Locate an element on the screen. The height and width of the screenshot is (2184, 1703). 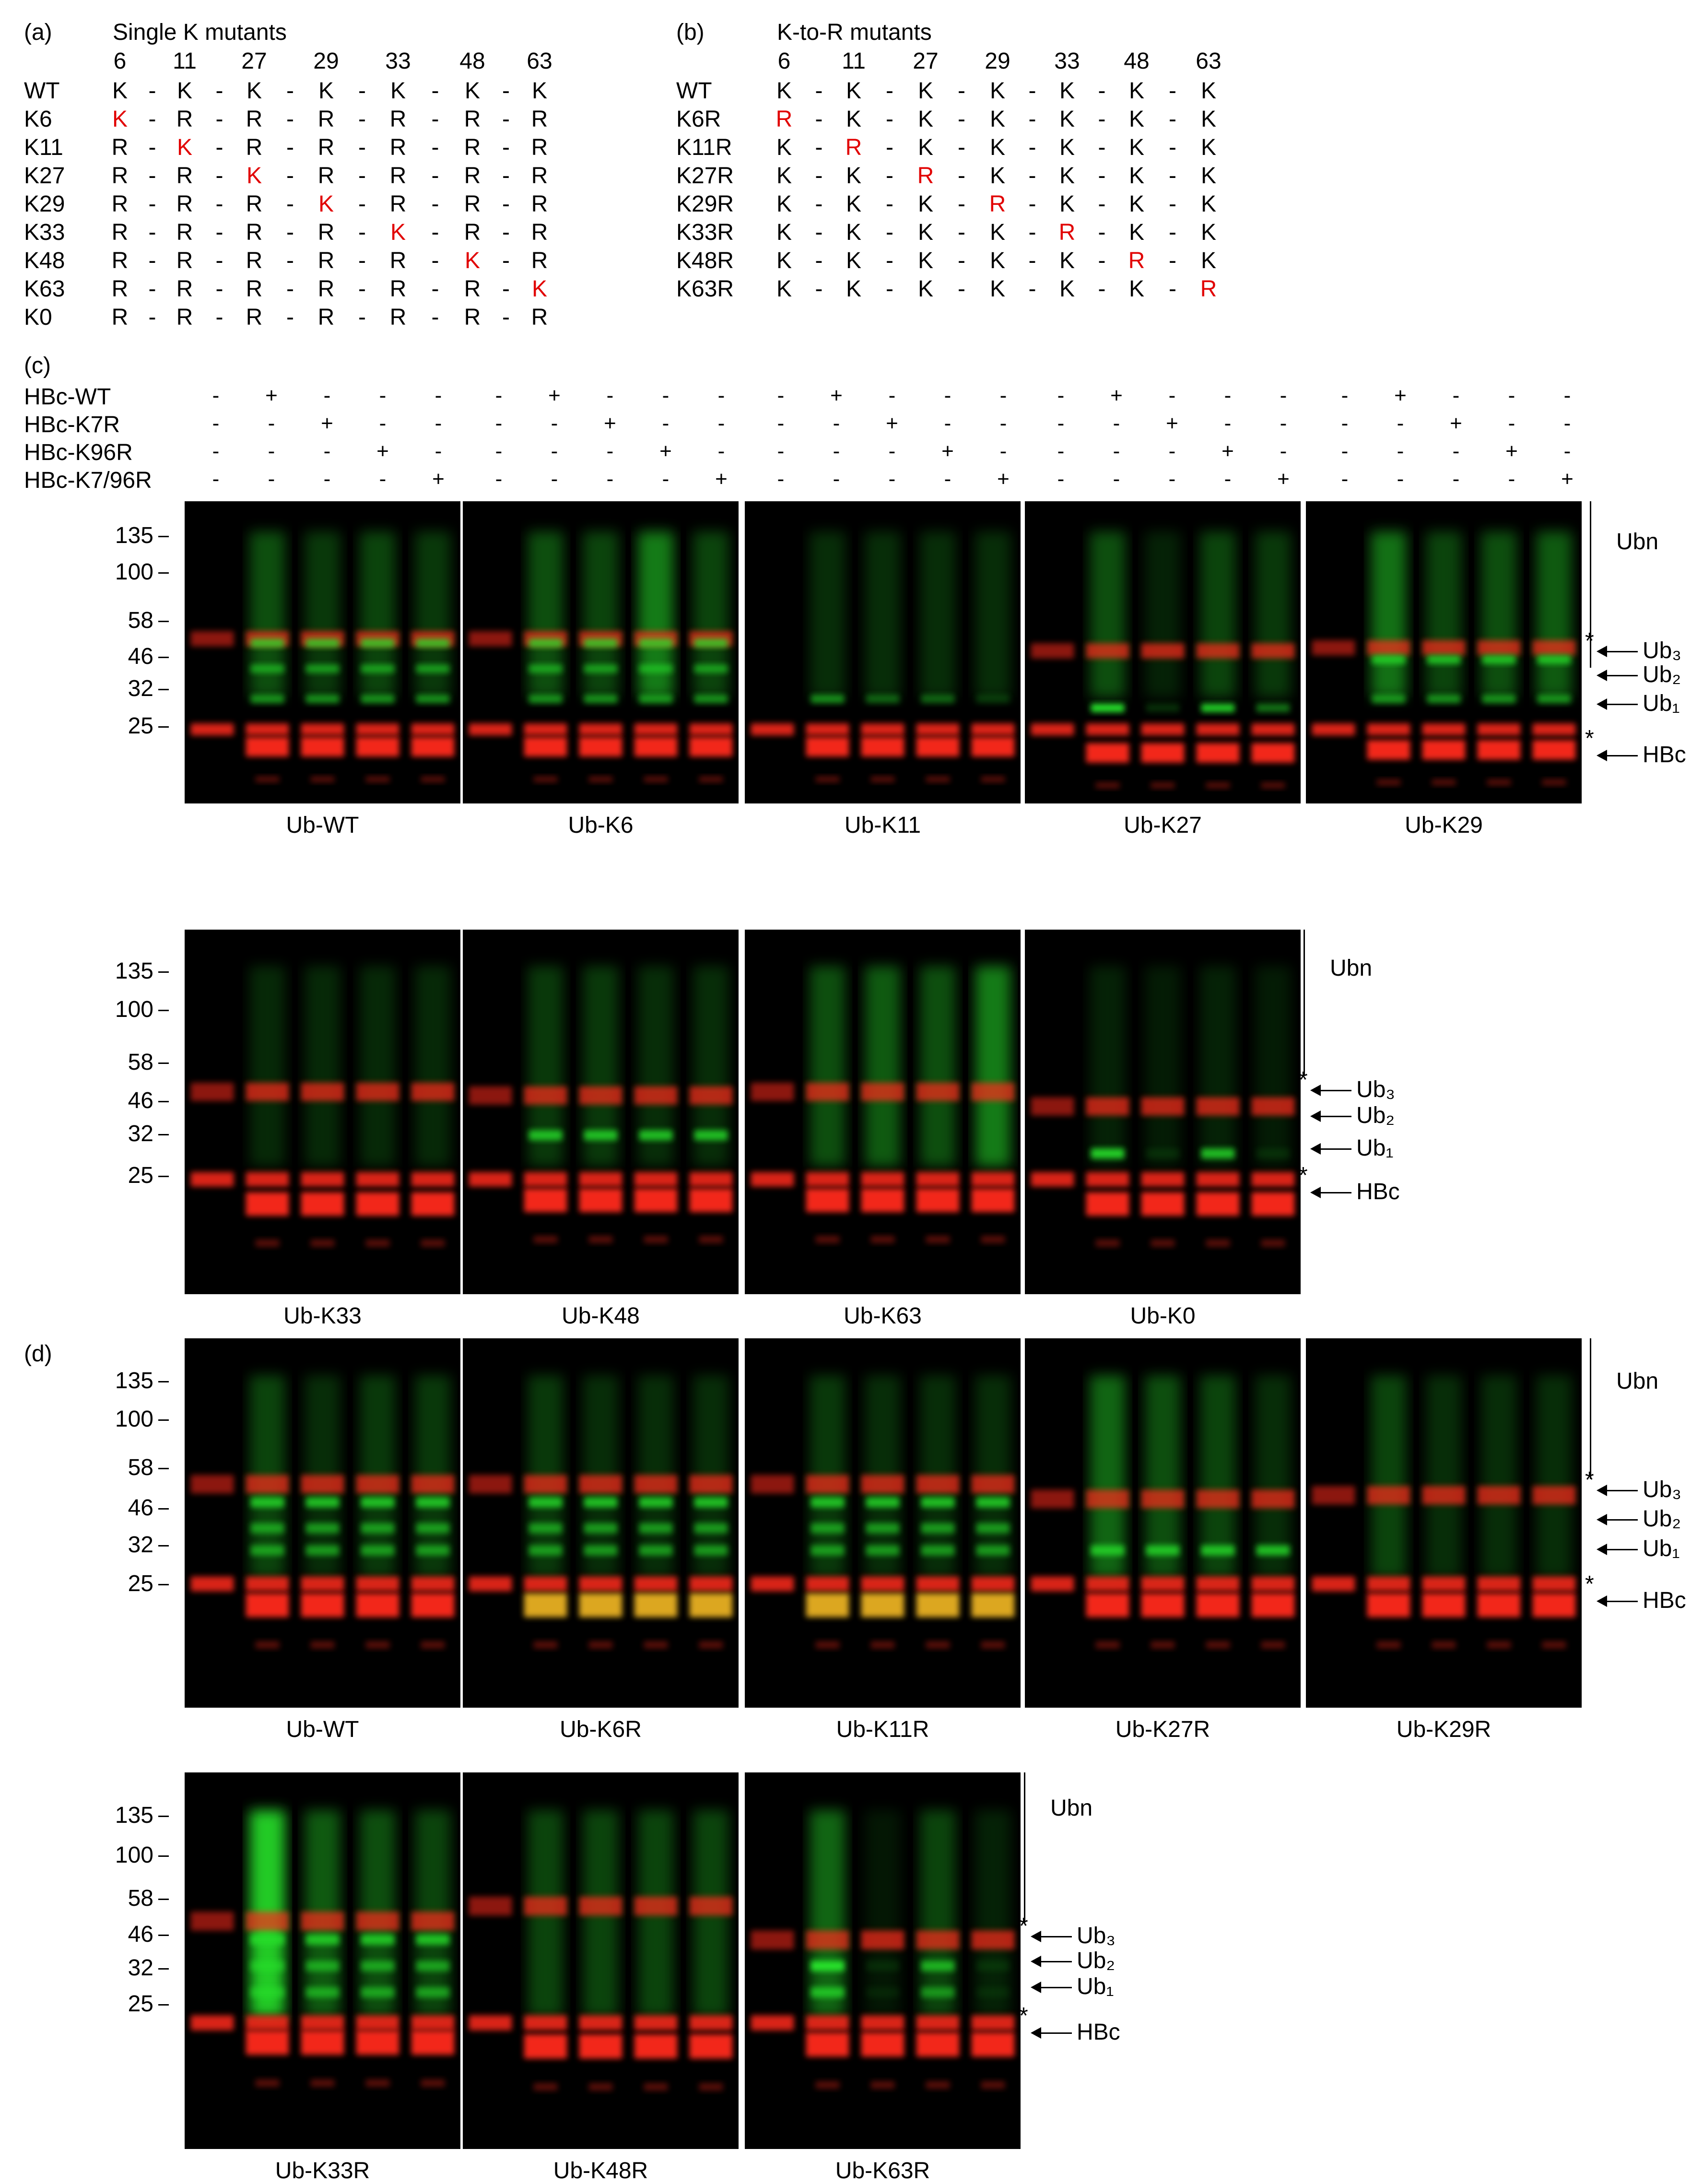
table-a-position-header: 33 is located at coordinates (398, 61).